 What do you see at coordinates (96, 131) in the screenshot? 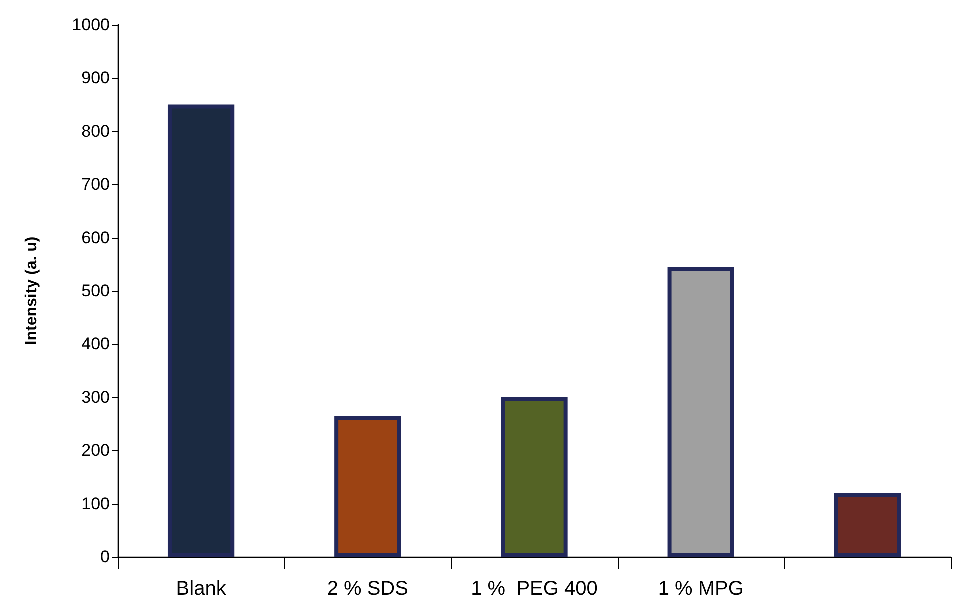
I see `y-tick-label: 800` at bounding box center [96, 131].